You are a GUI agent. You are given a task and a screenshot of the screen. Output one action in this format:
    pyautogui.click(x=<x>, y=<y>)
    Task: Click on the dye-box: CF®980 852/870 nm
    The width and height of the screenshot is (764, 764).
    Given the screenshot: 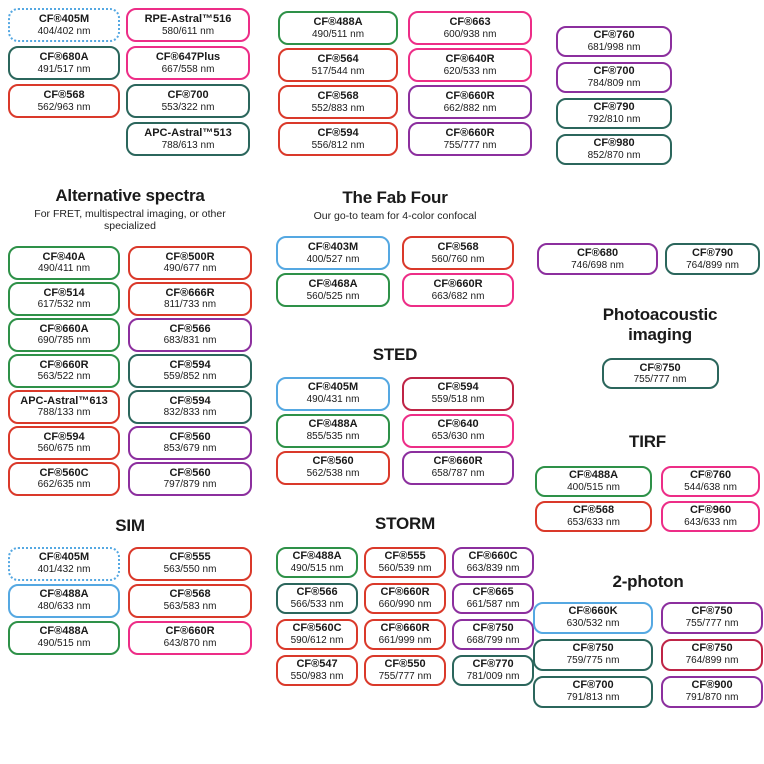 What is the action you would take?
    pyautogui.click(x=614, y=149)
    